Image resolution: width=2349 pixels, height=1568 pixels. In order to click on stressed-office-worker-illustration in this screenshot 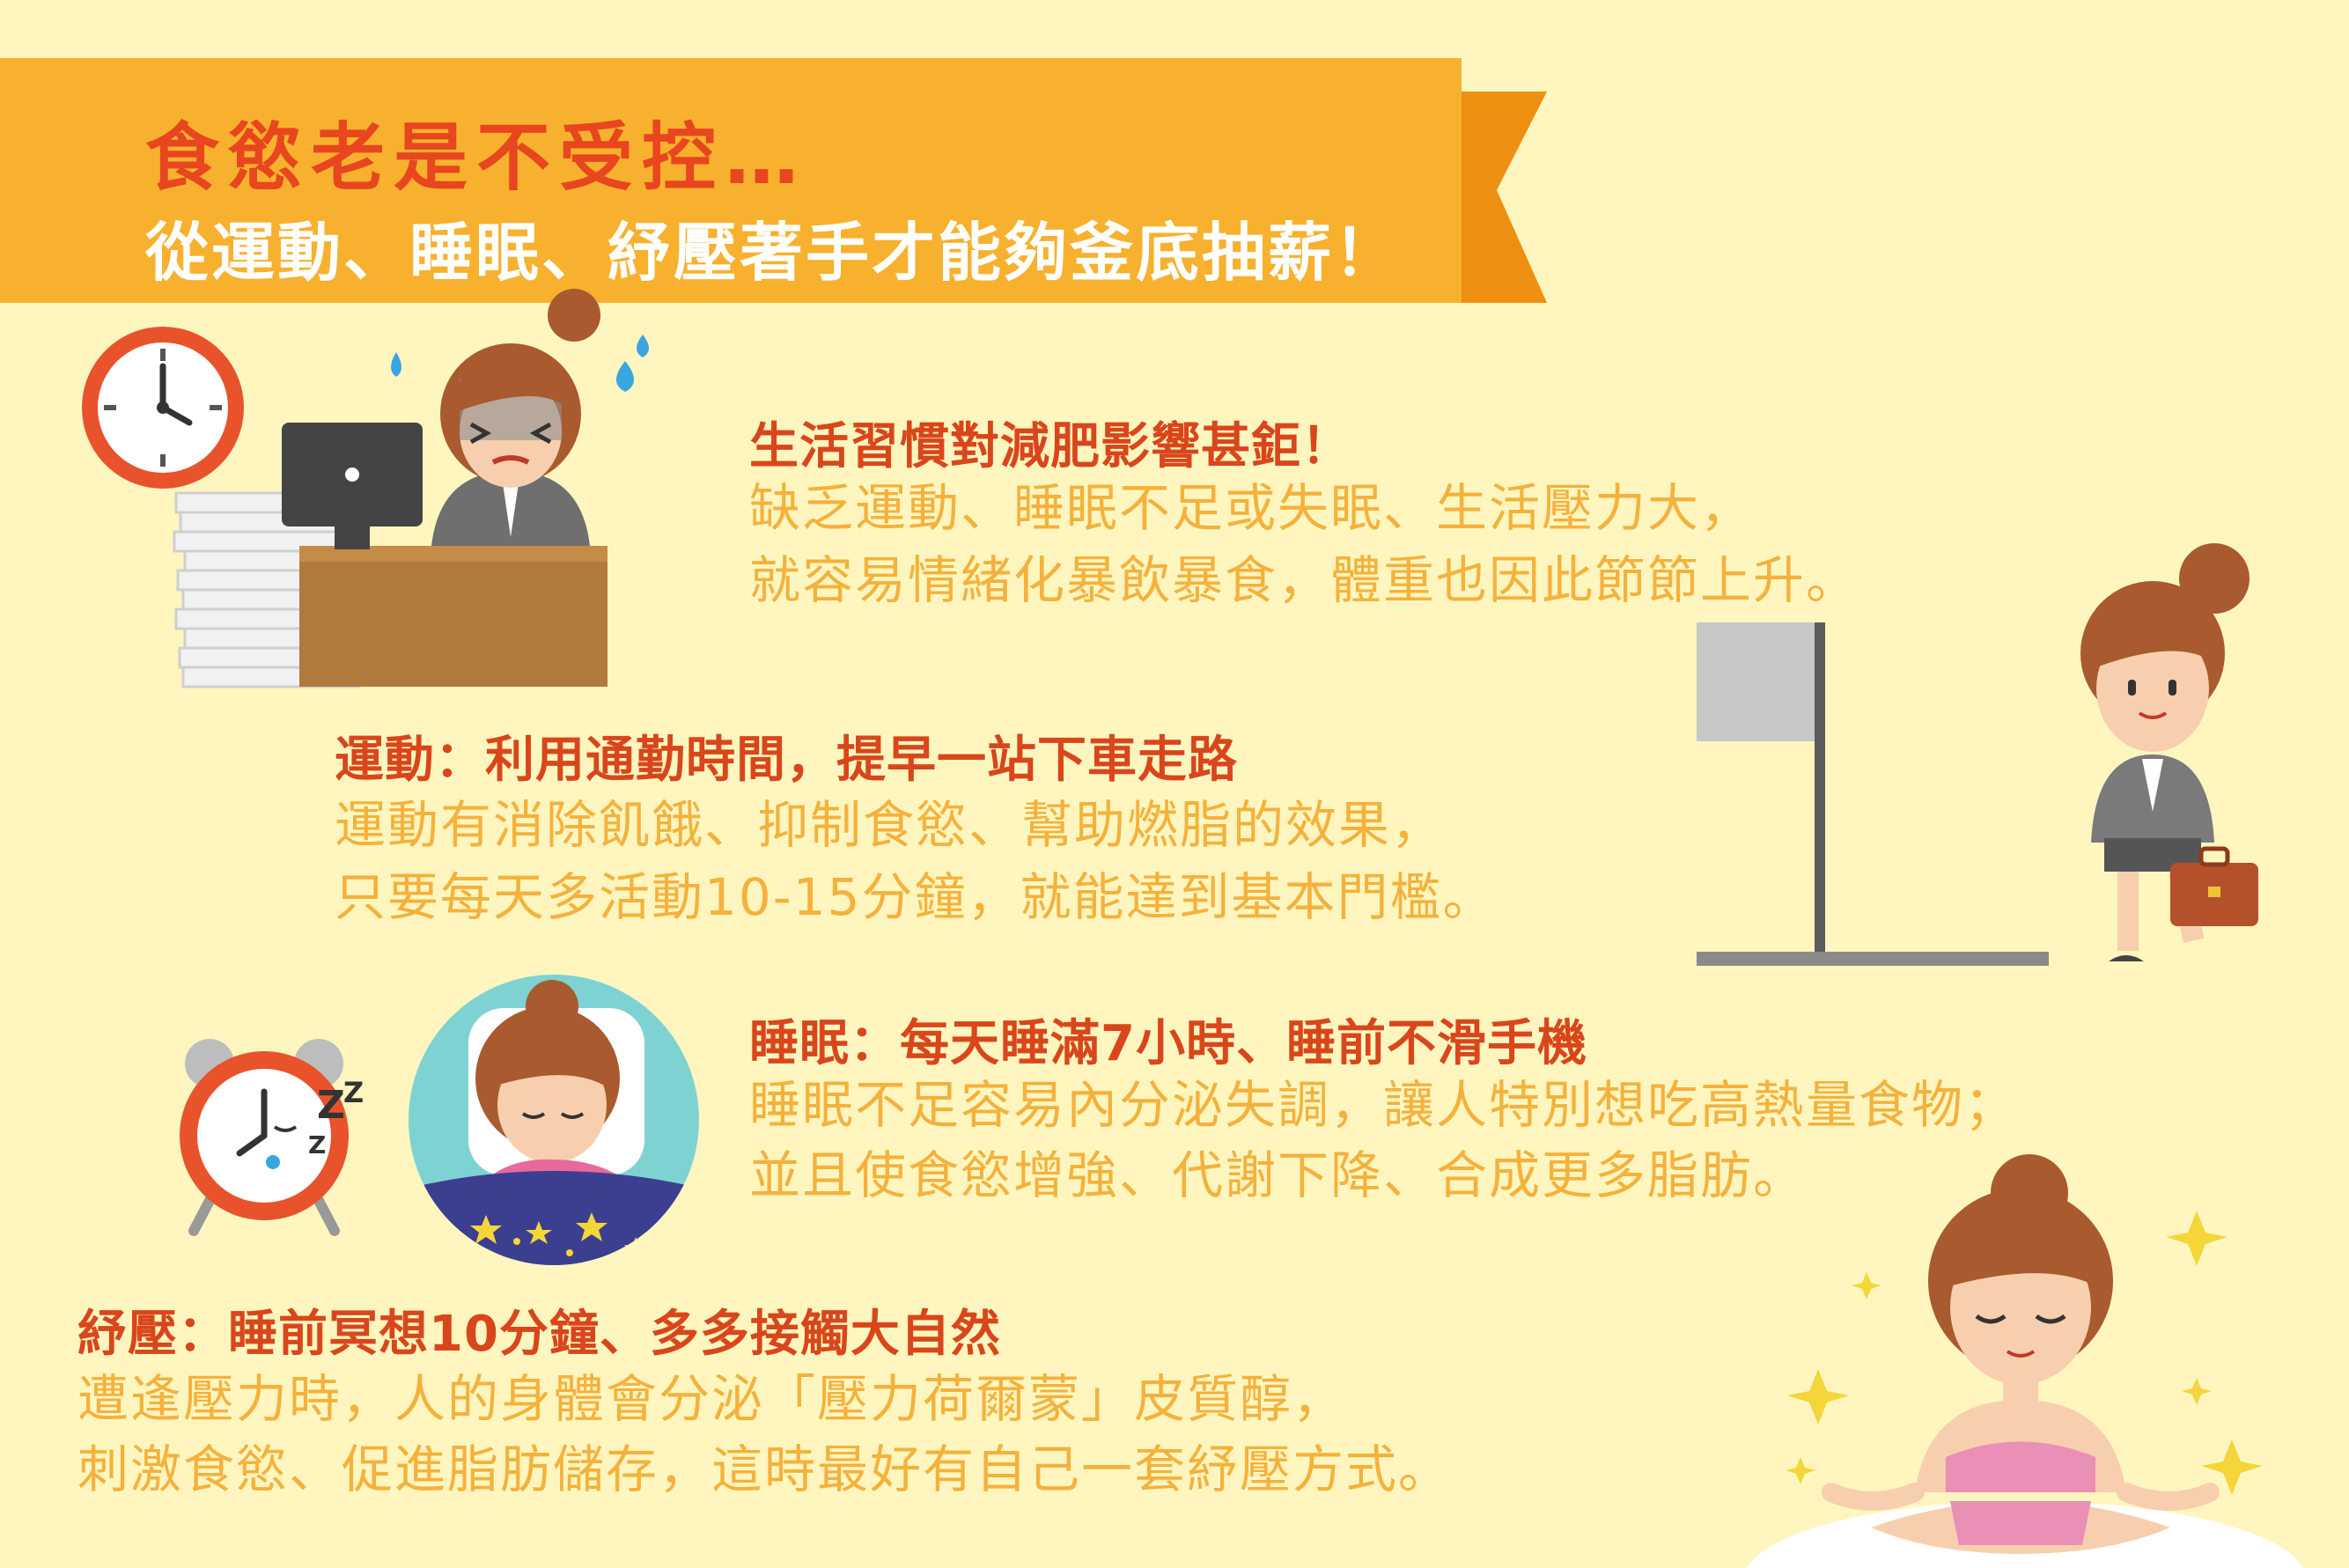, I will do `click(411, 488)`.